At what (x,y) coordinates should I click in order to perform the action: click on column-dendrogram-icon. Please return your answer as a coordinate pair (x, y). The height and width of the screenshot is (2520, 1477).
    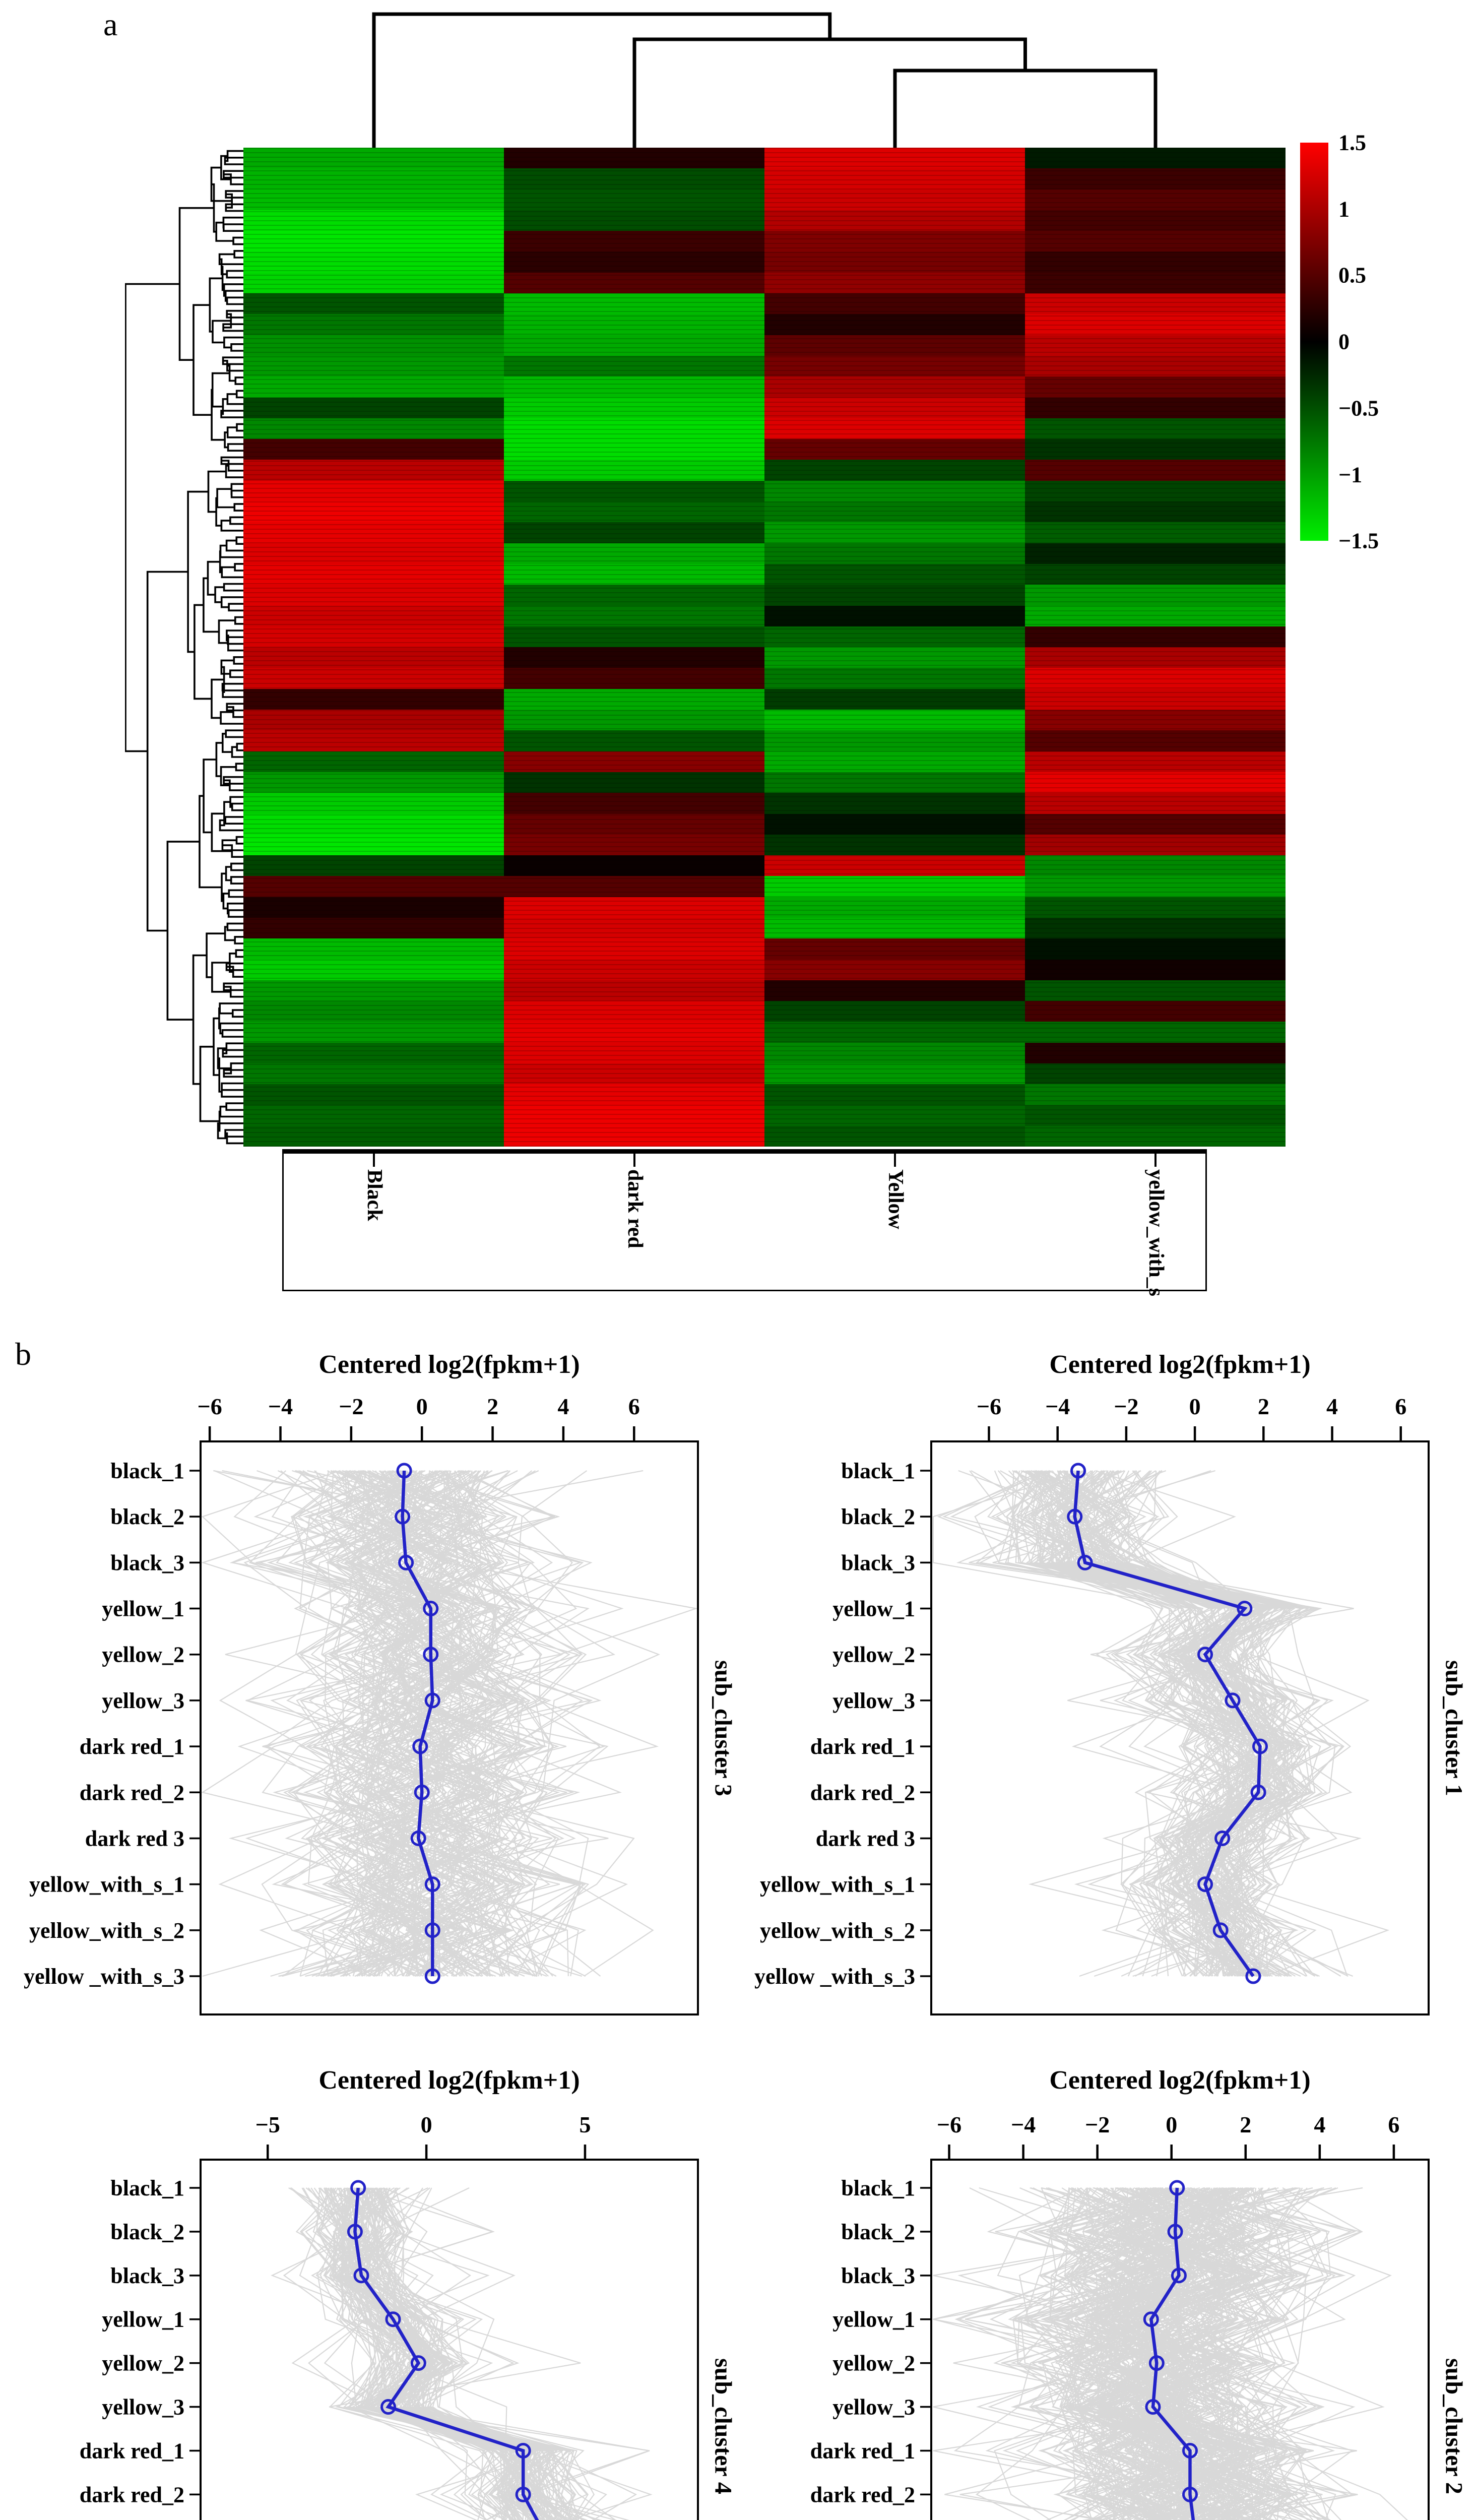
    Looking at the image, I should click on (765, 80).